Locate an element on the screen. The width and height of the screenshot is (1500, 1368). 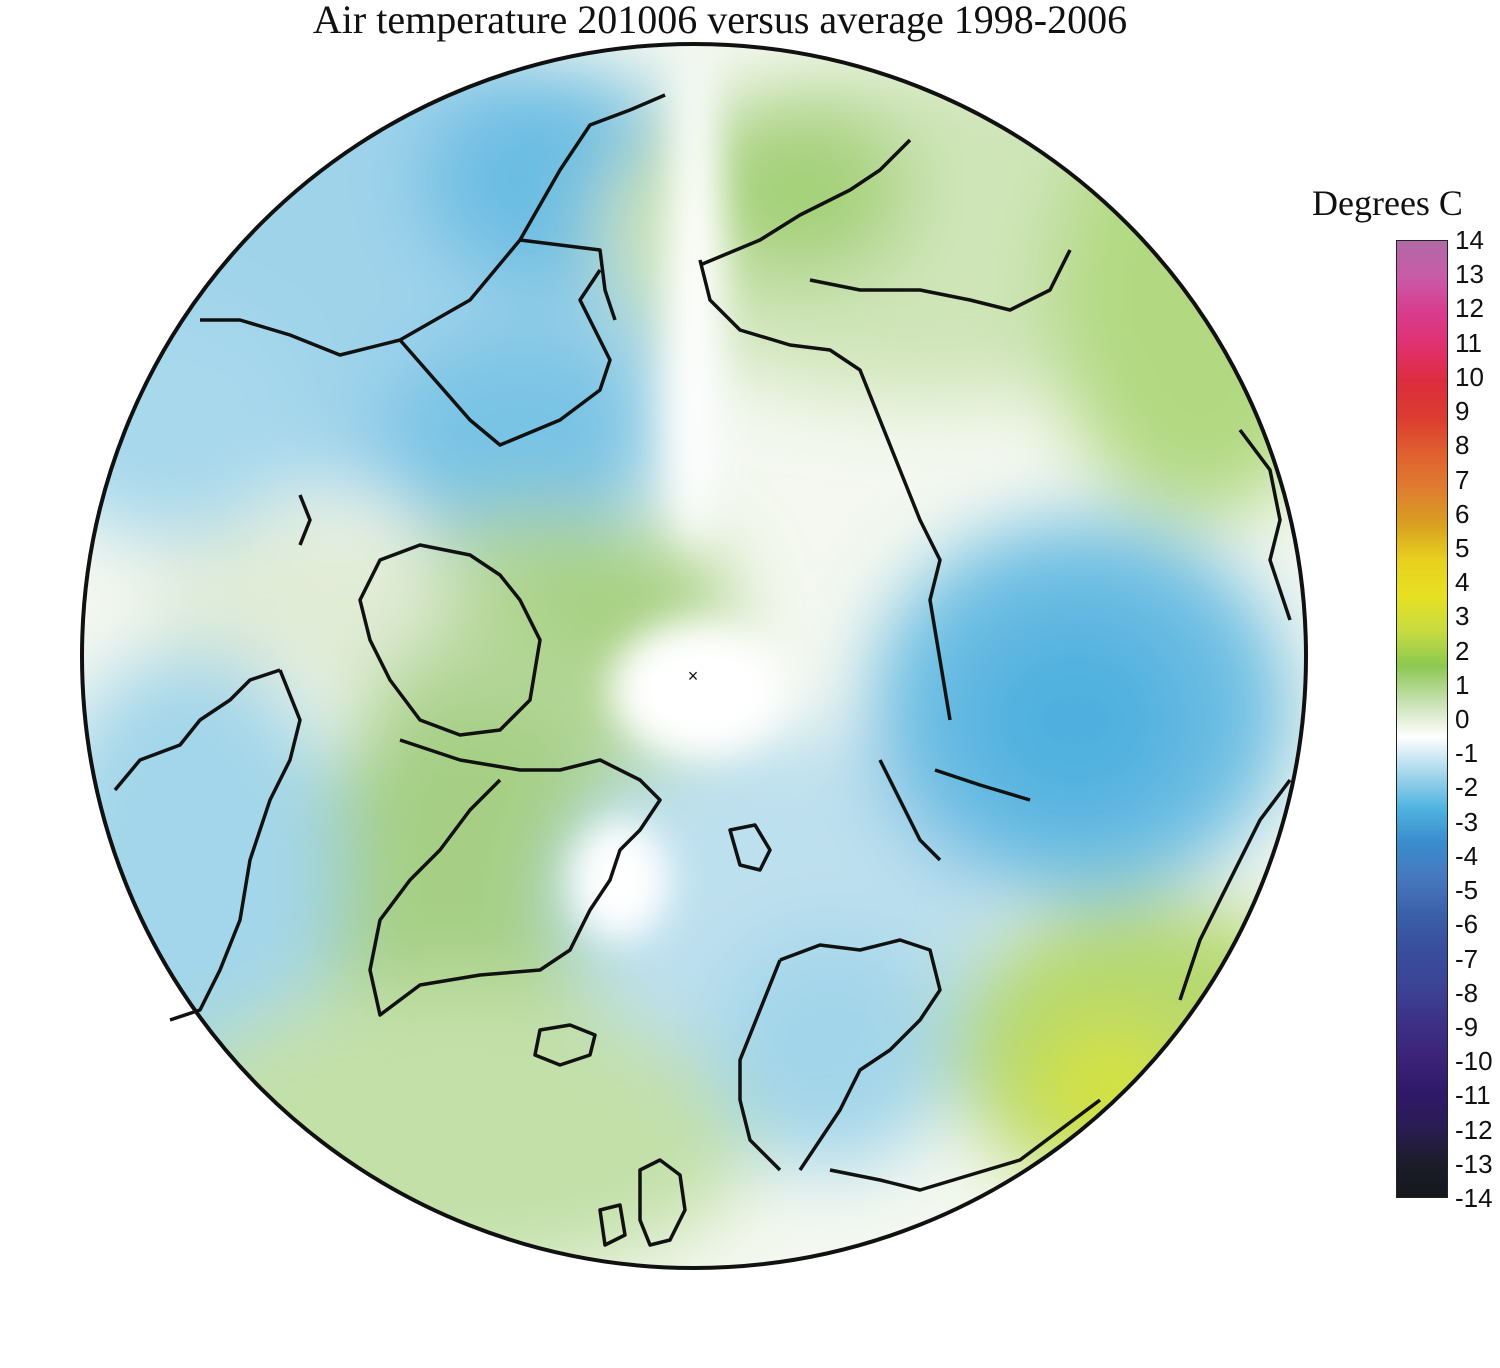
legend-tick-label: -1 is located at coordinates (1467, 753).